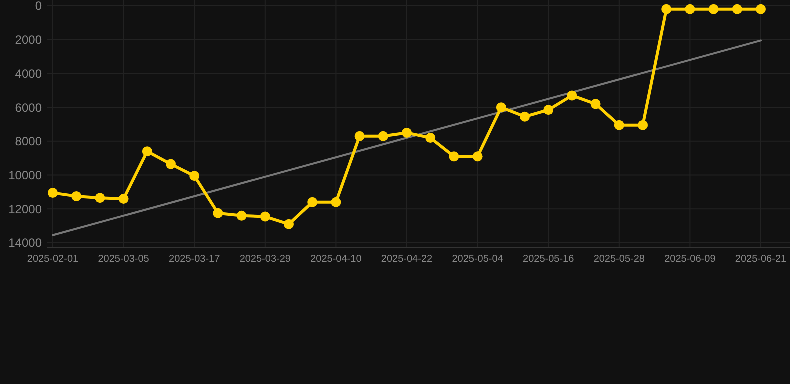 Image resolution: width=790 pixels, height=384 pixels. I want to click on x-tick-label: 2025-03-05, so click(124, 259).